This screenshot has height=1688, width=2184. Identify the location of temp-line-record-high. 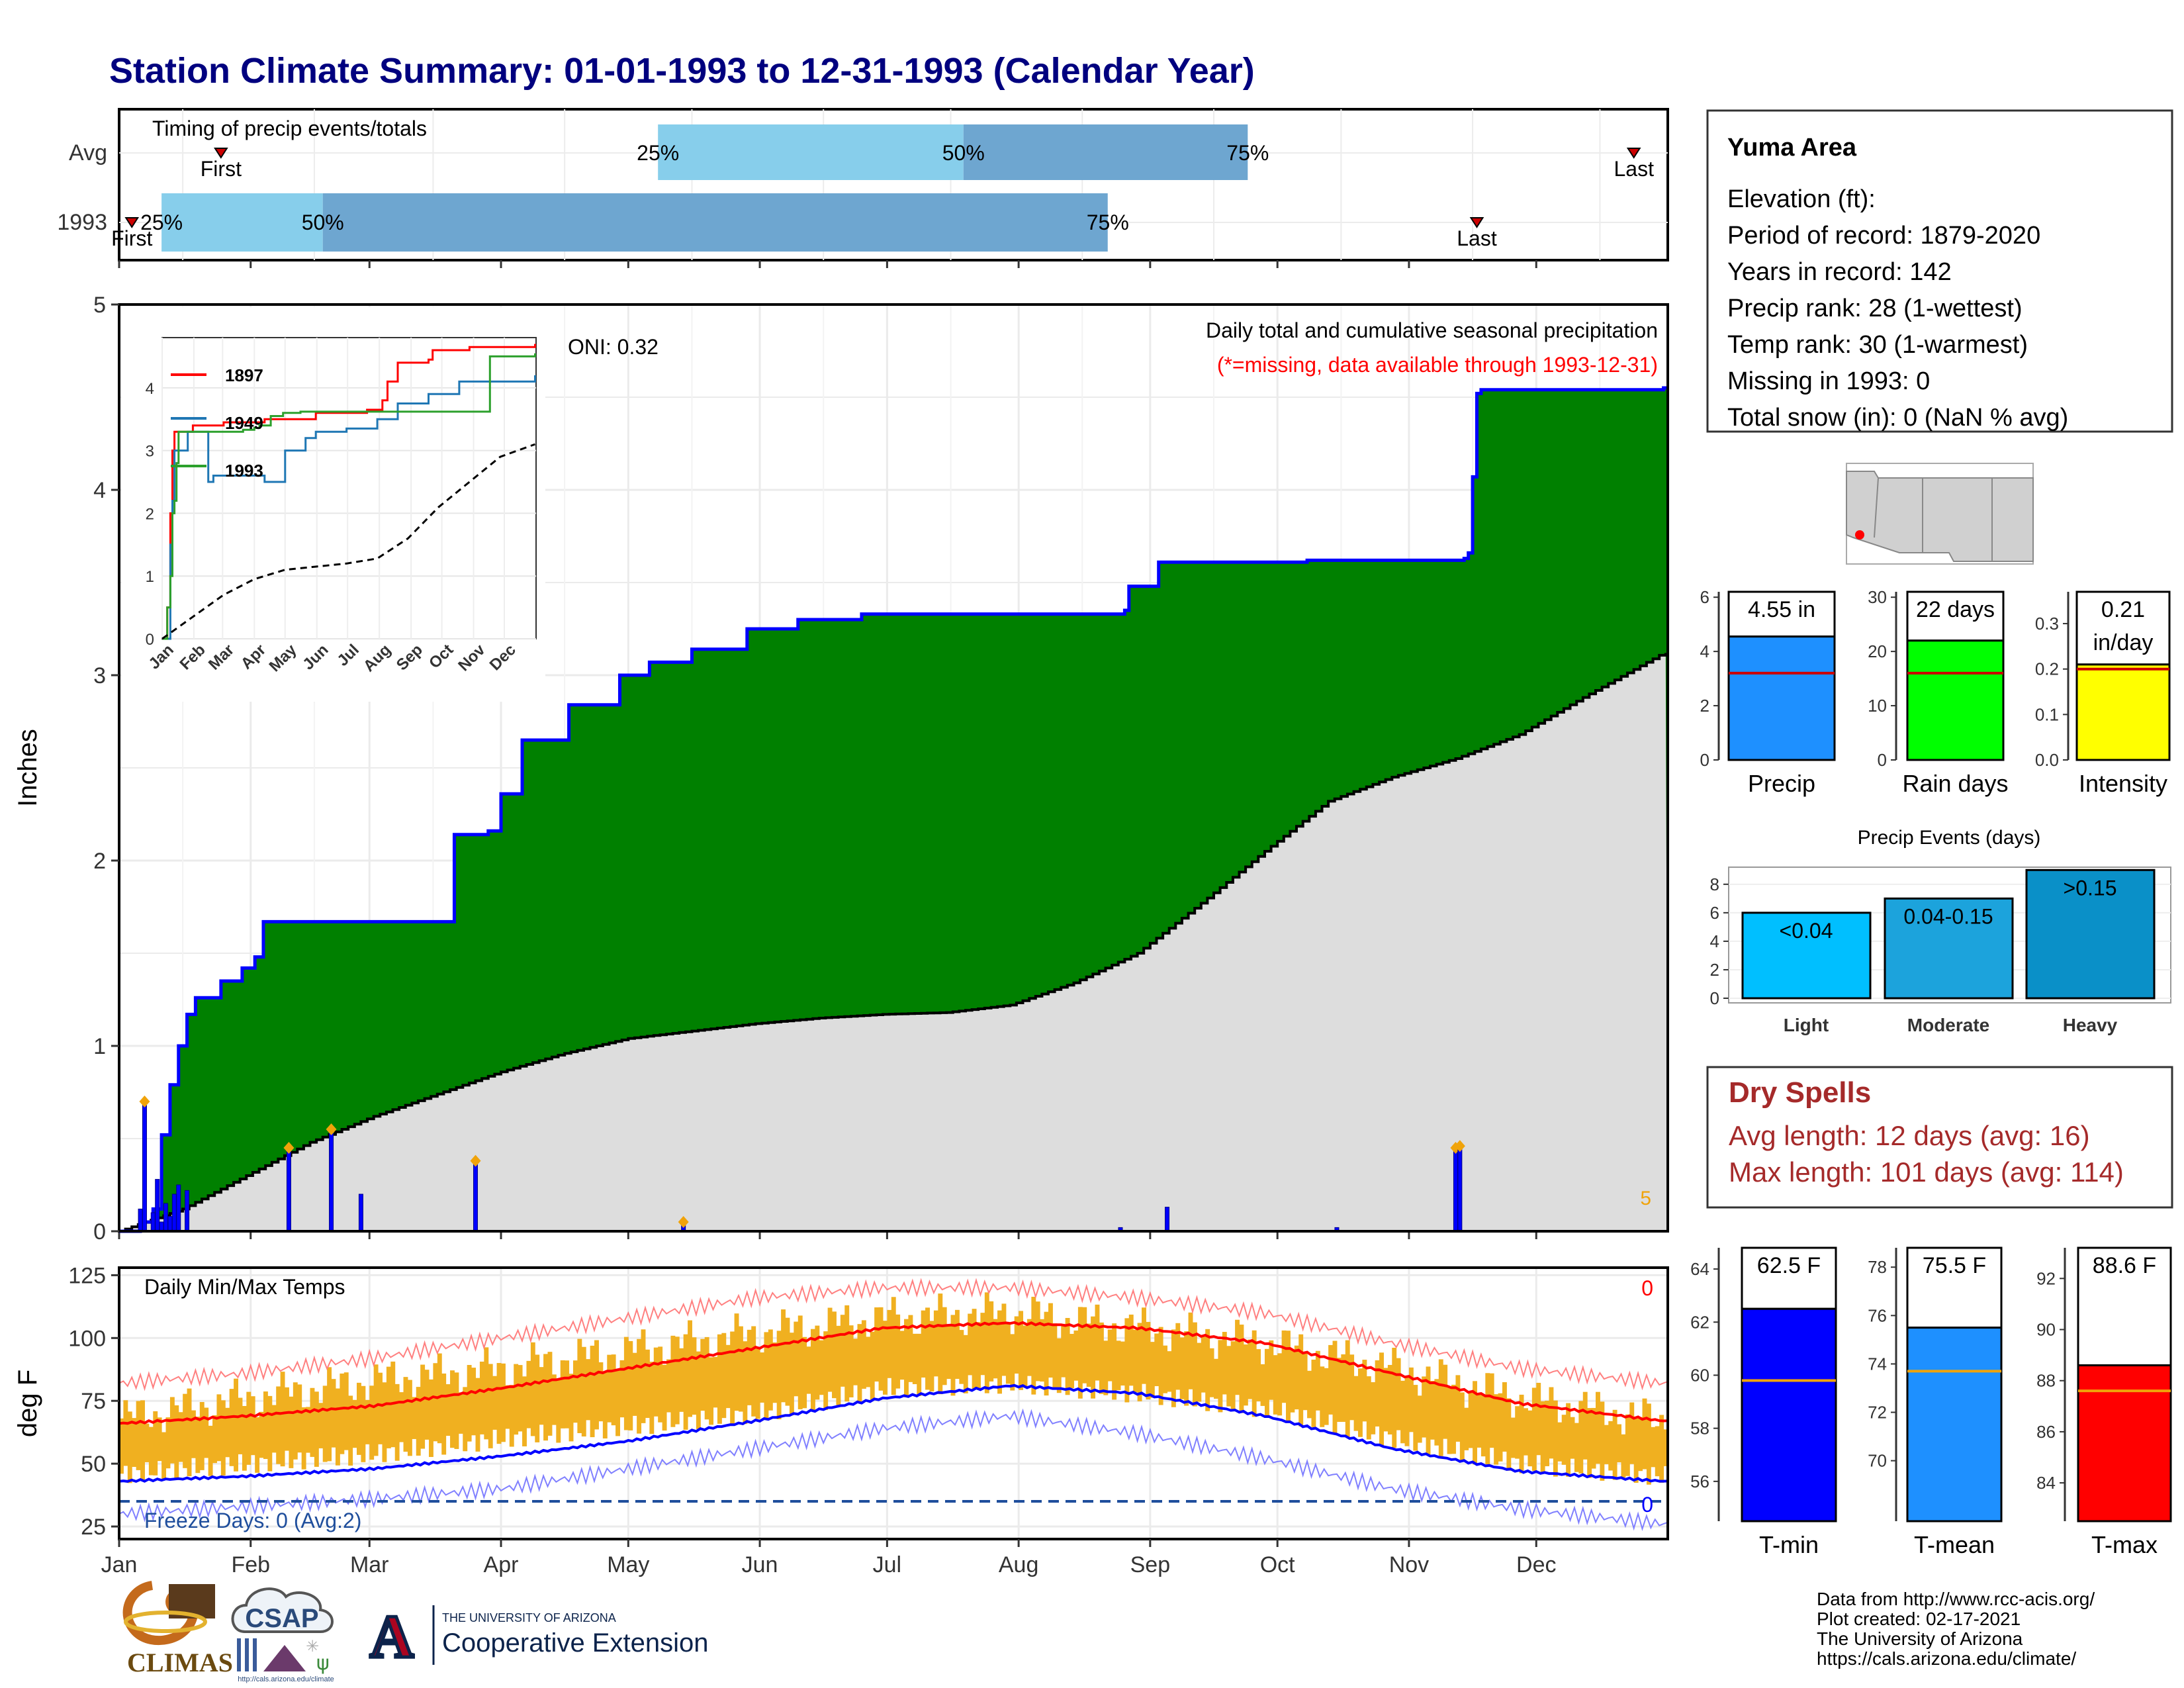
(893, 1334).